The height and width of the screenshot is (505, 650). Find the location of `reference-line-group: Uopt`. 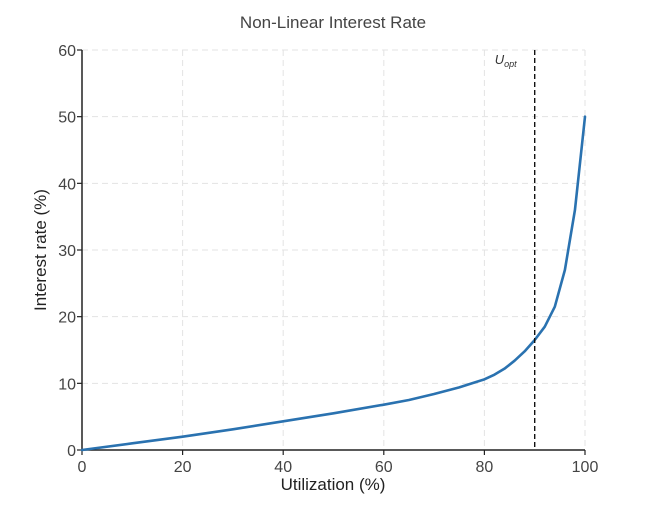

reference-line-group: Uopt is located at coordinates (515, 250).